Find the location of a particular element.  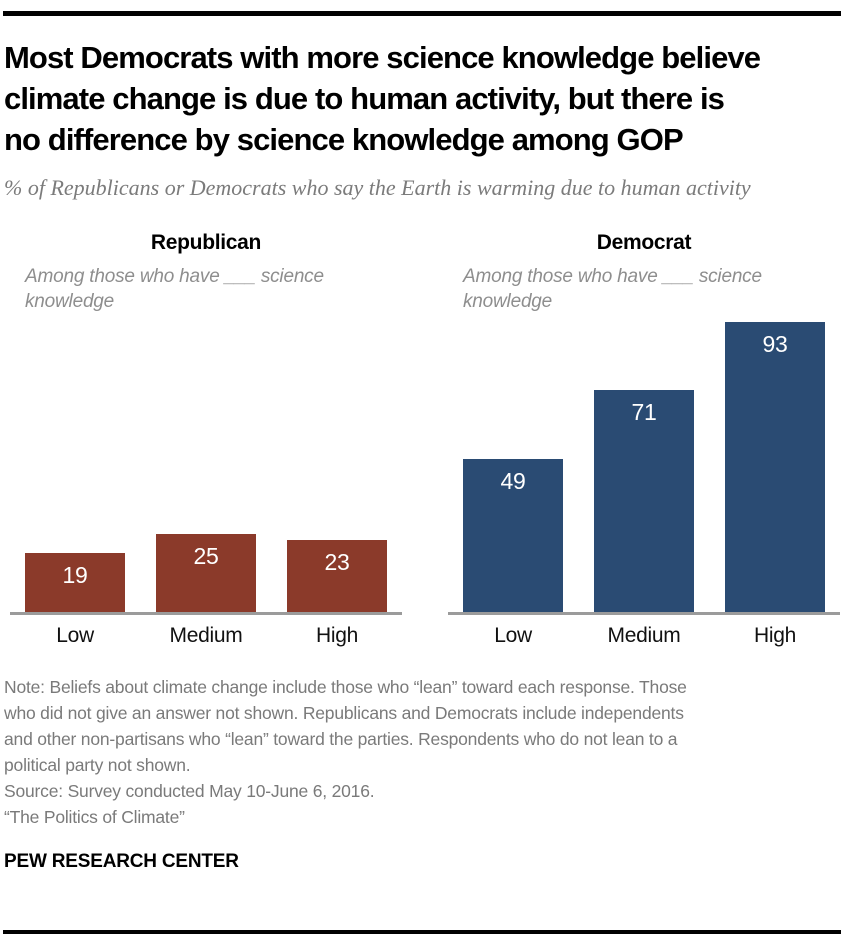

report-title: “The Politics of Climate” is located at coordinates (94, 817).